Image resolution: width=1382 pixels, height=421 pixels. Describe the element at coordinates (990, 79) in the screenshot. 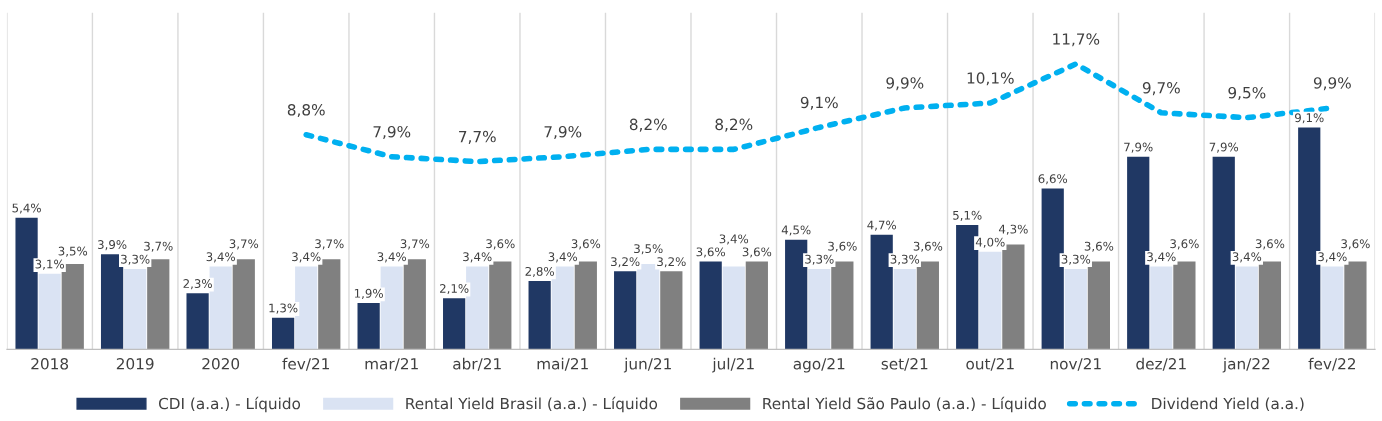

I see `data-label: 10,1%` at that location.